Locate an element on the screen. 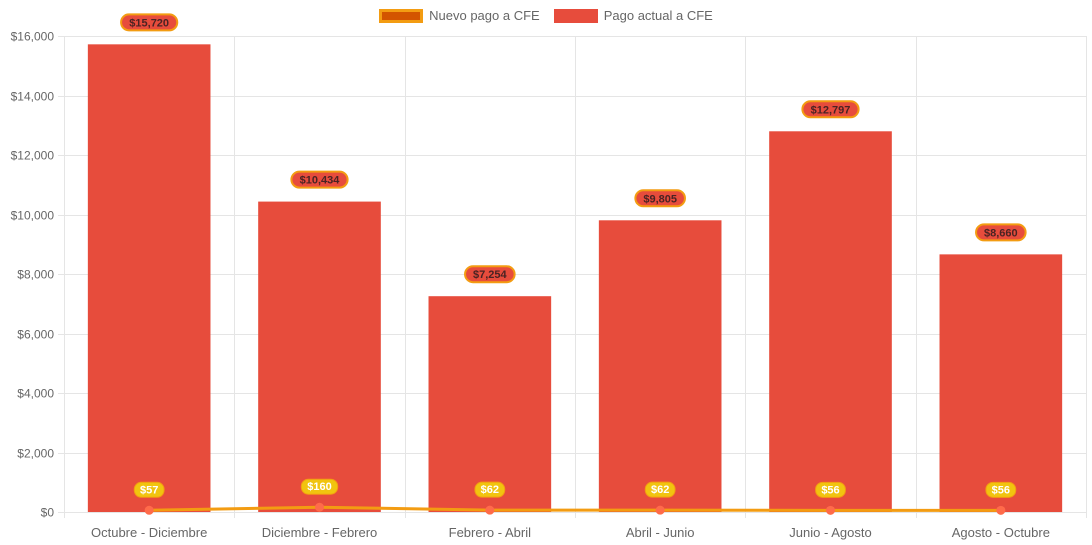 The width and height of the screenshot is (1092, 545). y-tick-label: $0 is located at coordinates (48, 513).